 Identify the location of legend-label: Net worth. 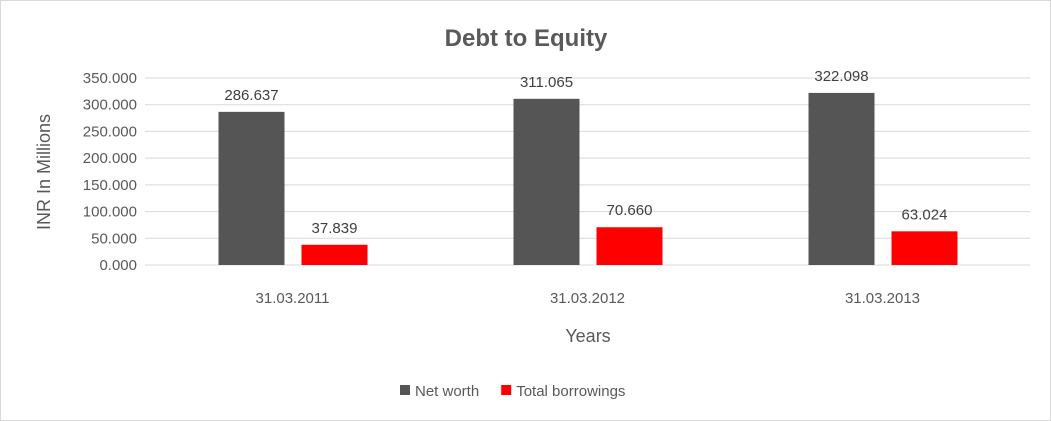
(447, 391).